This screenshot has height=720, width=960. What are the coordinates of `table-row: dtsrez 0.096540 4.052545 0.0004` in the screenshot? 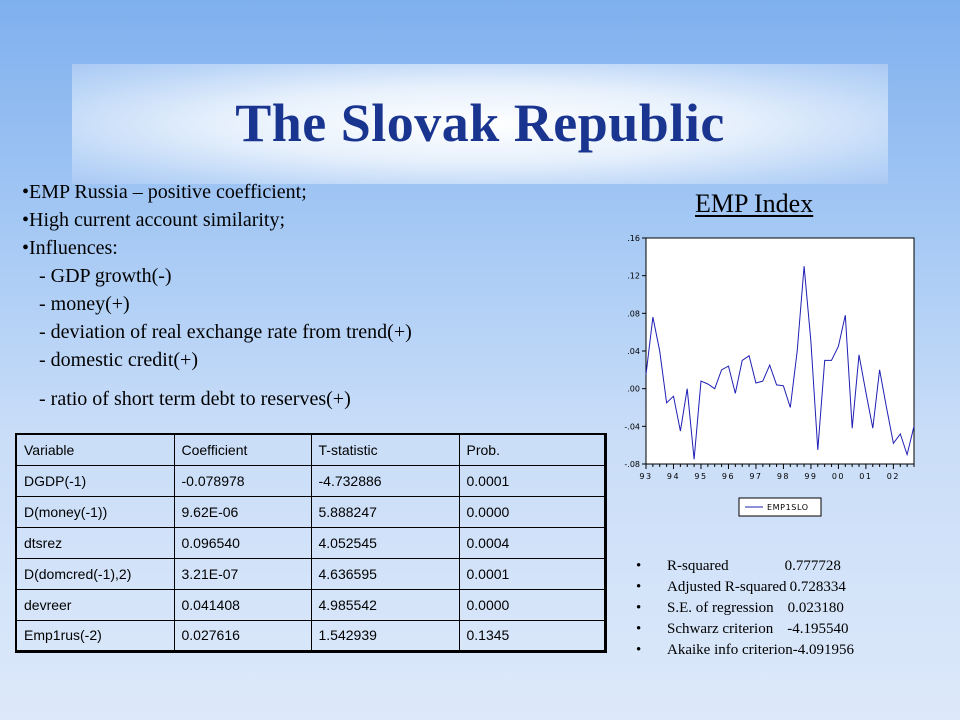 It's located at (310, 542).